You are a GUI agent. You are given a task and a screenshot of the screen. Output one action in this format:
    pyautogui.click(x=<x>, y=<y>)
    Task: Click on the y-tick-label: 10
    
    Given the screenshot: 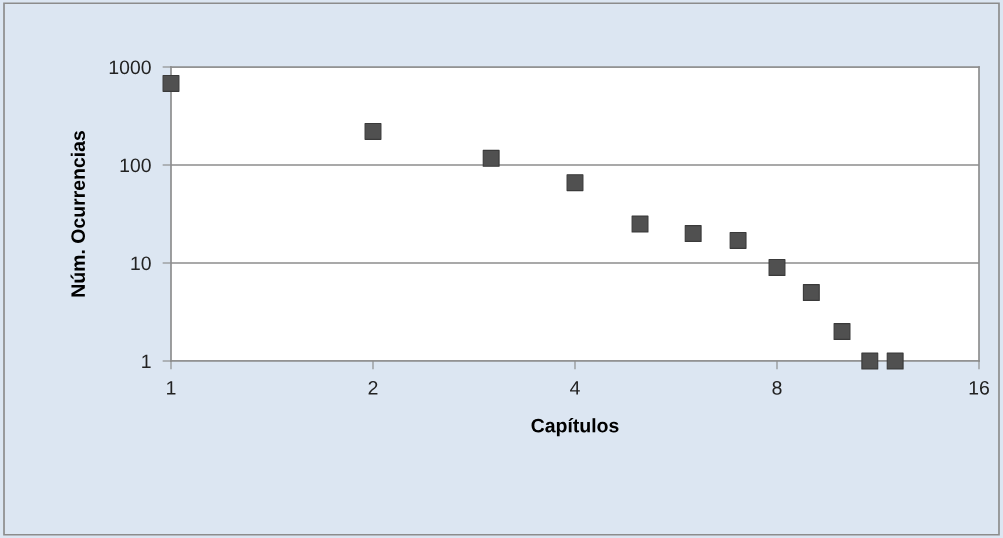 What is the action you would take?
    pyautogui.click(x=141, y=263)
    